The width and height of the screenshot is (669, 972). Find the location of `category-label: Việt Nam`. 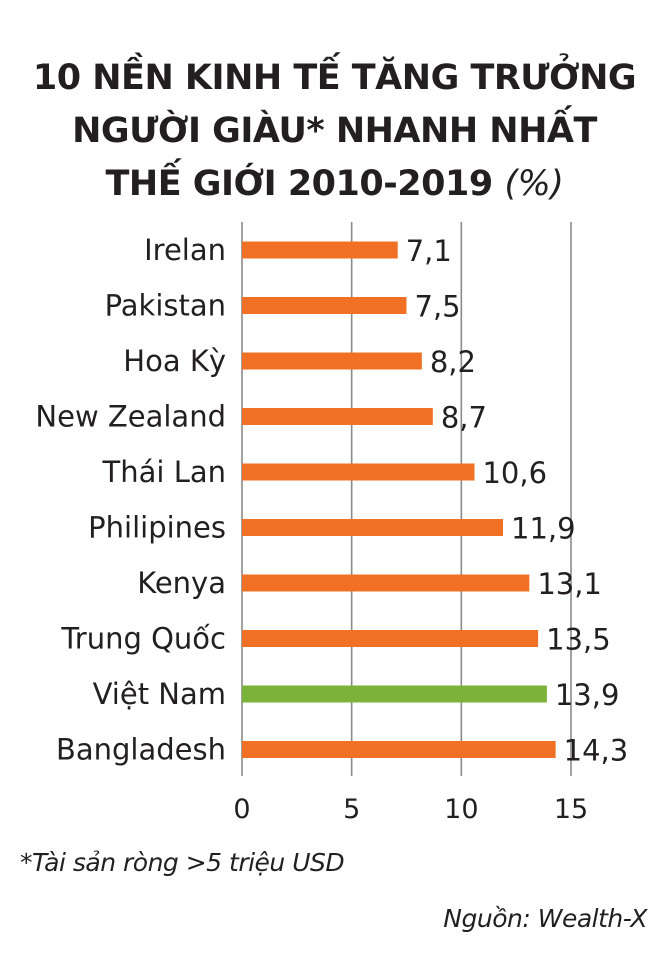

category-label: Việt Nam is located at coordinates (159, 694).